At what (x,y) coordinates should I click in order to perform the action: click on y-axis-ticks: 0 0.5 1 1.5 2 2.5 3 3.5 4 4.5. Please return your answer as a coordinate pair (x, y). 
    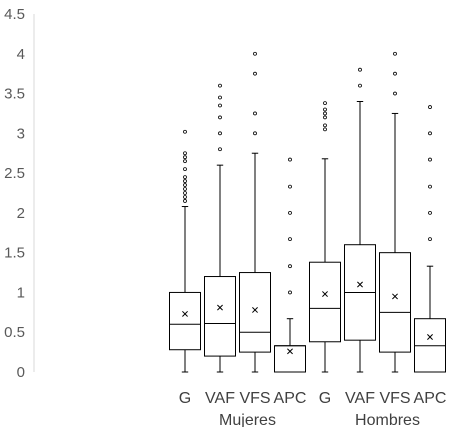
    Looking at the image, I should click on (14, 193).